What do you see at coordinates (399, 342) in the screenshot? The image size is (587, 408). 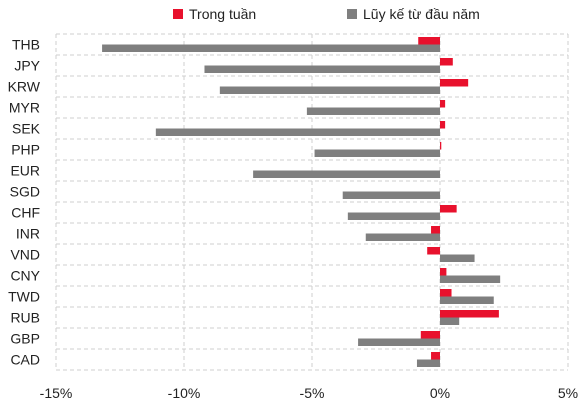 I see `bar-ytd-gbp` at bounding box center [399, 342].